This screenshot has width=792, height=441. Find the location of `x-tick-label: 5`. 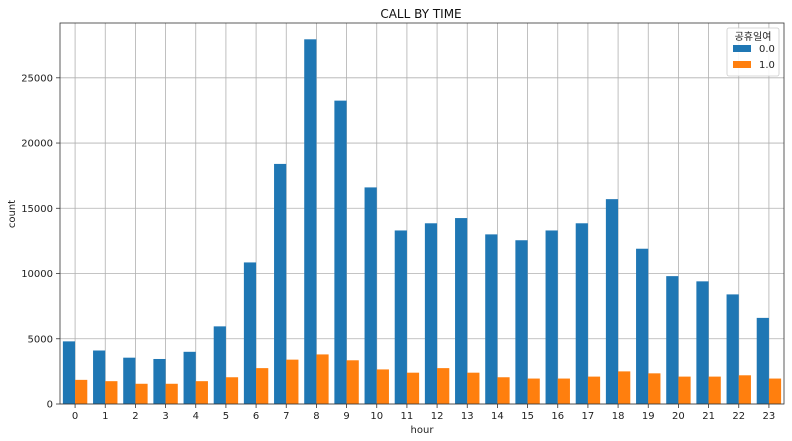

x-tick-label: 5 is located at coordinates (226, 416).